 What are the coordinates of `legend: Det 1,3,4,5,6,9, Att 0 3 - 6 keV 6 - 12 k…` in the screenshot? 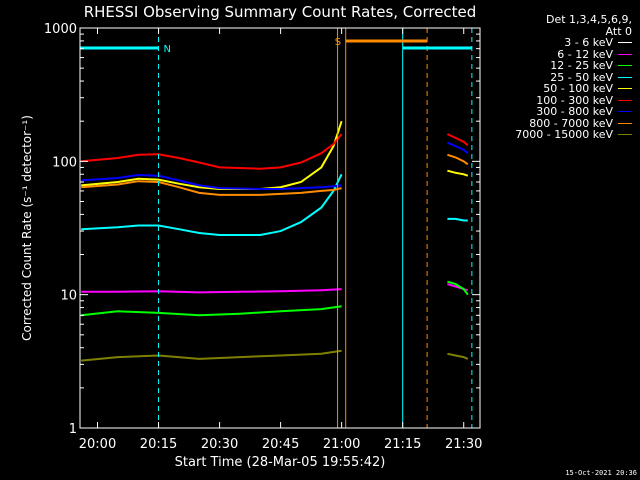 It's located at (557, 77).